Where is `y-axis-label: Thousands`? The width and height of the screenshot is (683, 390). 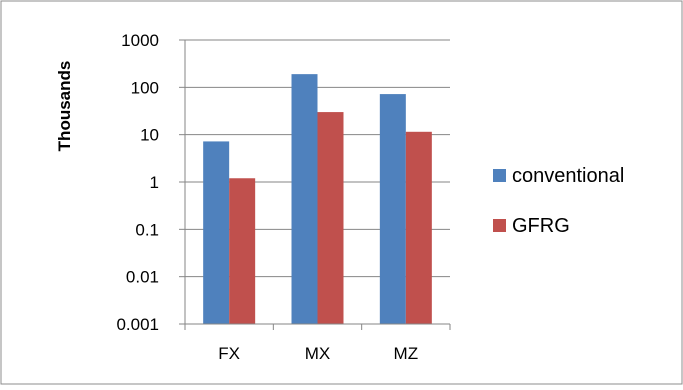
y-axis-label: Thousands is located at coordinates (64, 106).